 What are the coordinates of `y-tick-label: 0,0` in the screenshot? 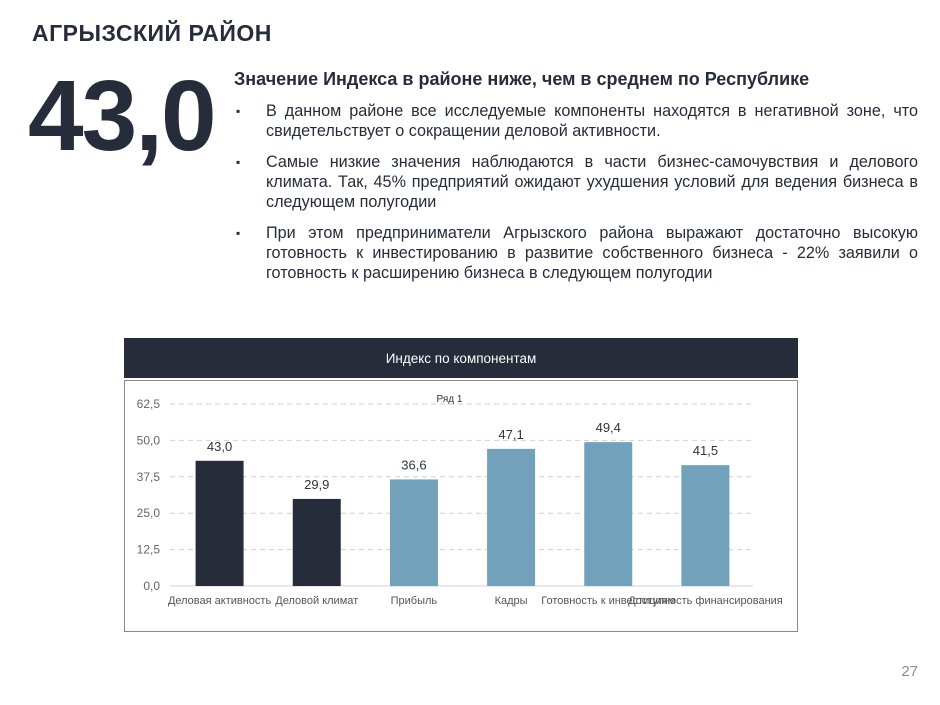 It's located at (151, 586).